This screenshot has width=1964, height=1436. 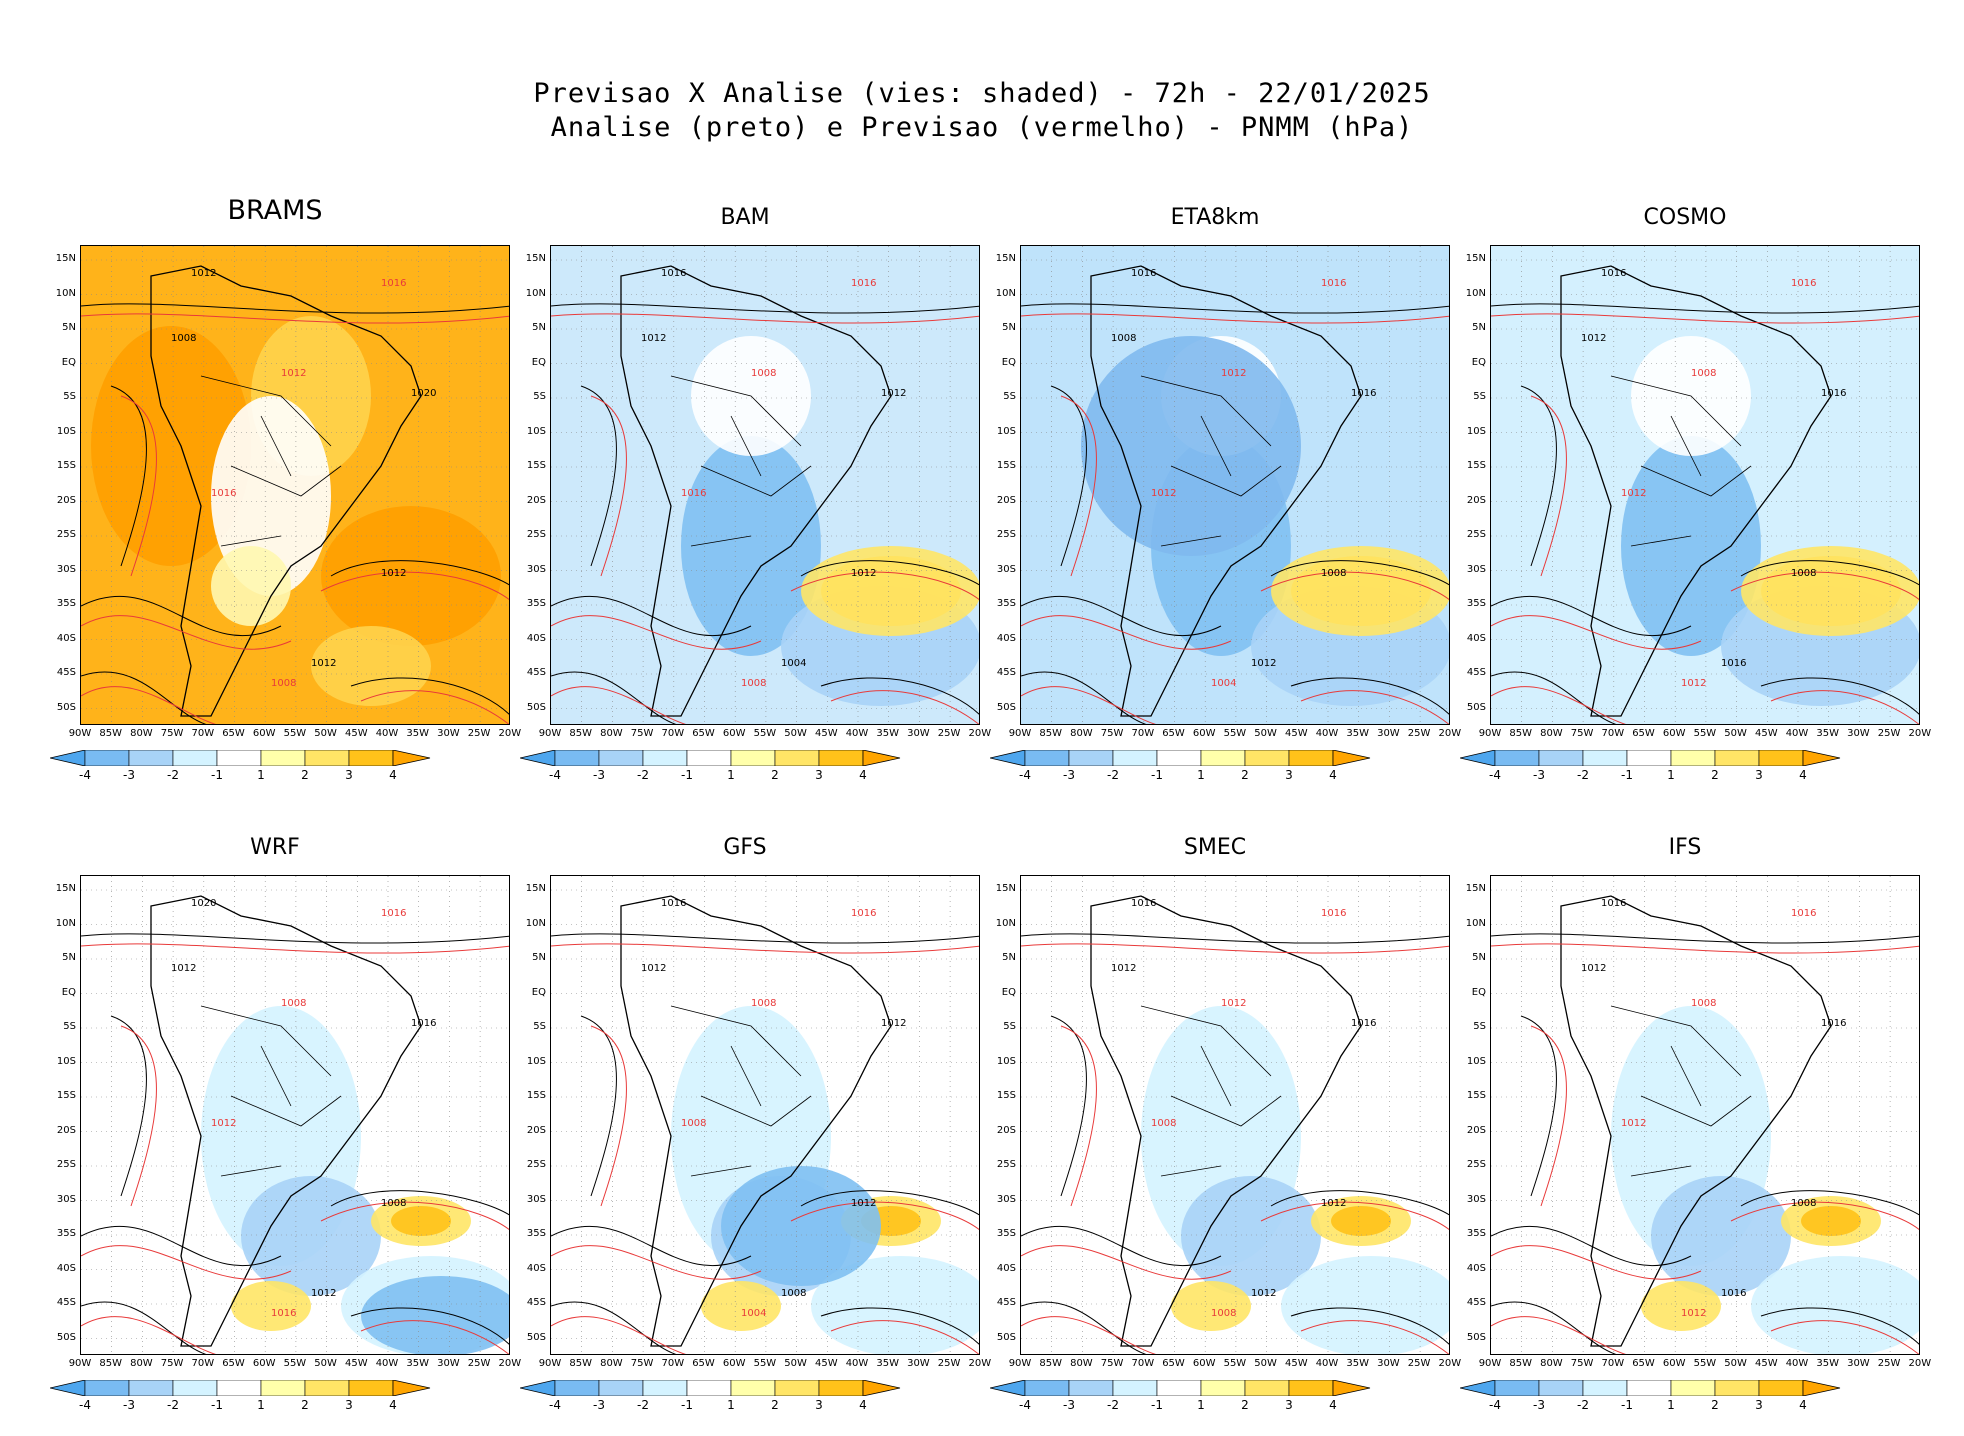 I want to click on isobar-label: 1008, so click(x=393, y=1203).